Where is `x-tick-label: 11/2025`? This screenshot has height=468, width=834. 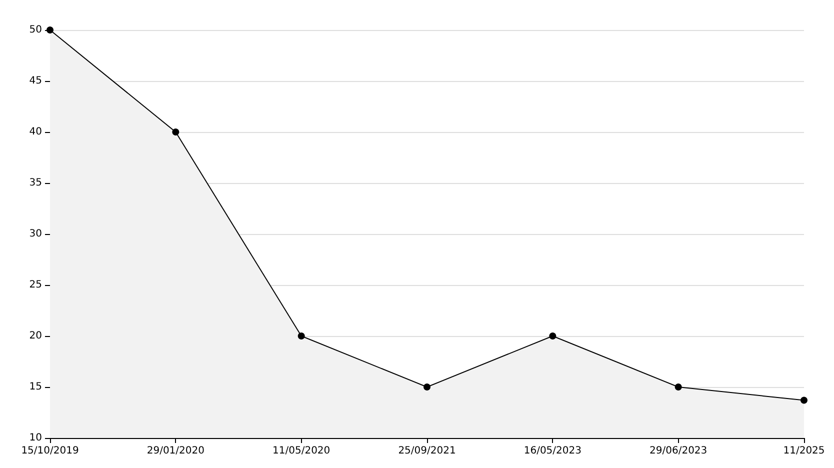 x-tick-label: 11/2025 is located at coordinates (804, 451).